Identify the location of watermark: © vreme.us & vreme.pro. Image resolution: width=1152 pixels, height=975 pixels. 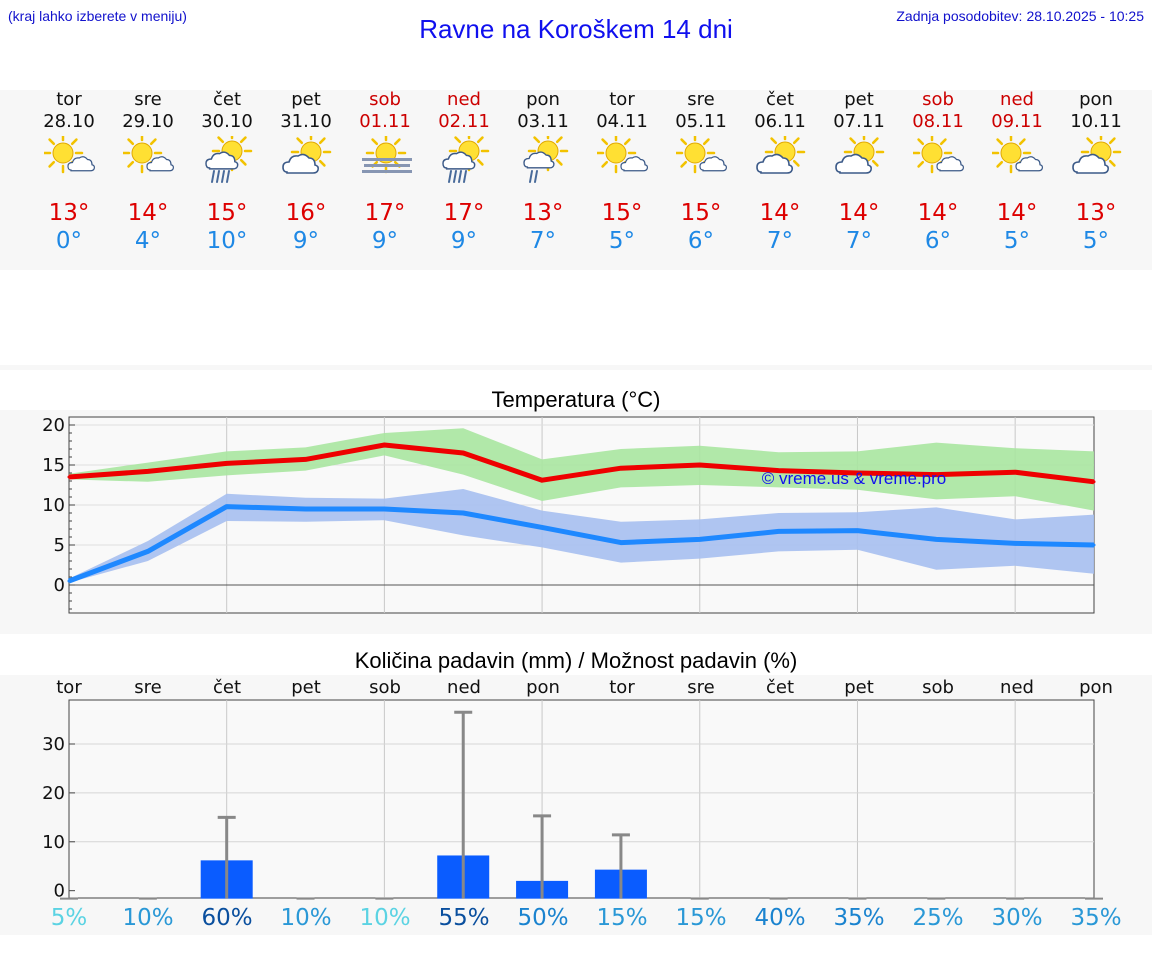
(854, 478).